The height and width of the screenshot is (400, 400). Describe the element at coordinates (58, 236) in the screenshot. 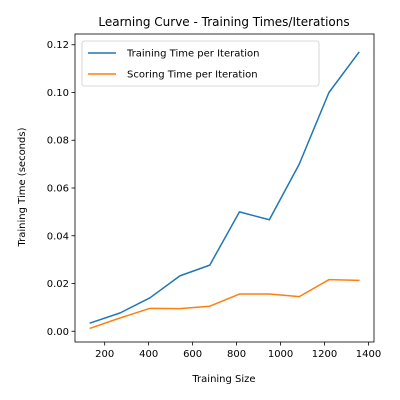

I see `y-tick-label: 0.04` at that location.